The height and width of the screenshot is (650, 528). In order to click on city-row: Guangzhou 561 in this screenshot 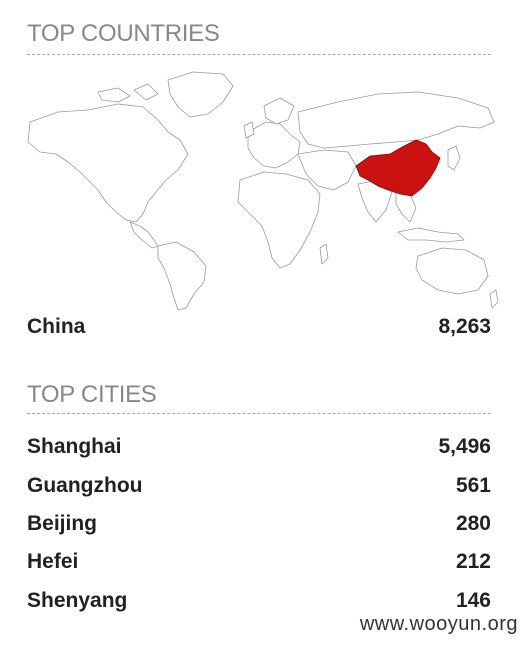, I will do `click(259, 486)`.